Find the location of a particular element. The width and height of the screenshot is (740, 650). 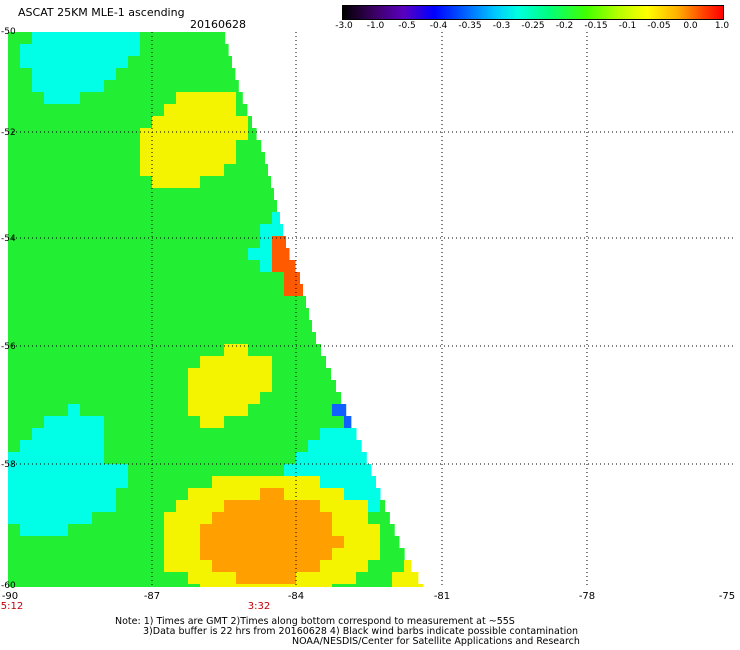

lat-label: -56 is located at coordinates (8, 347).